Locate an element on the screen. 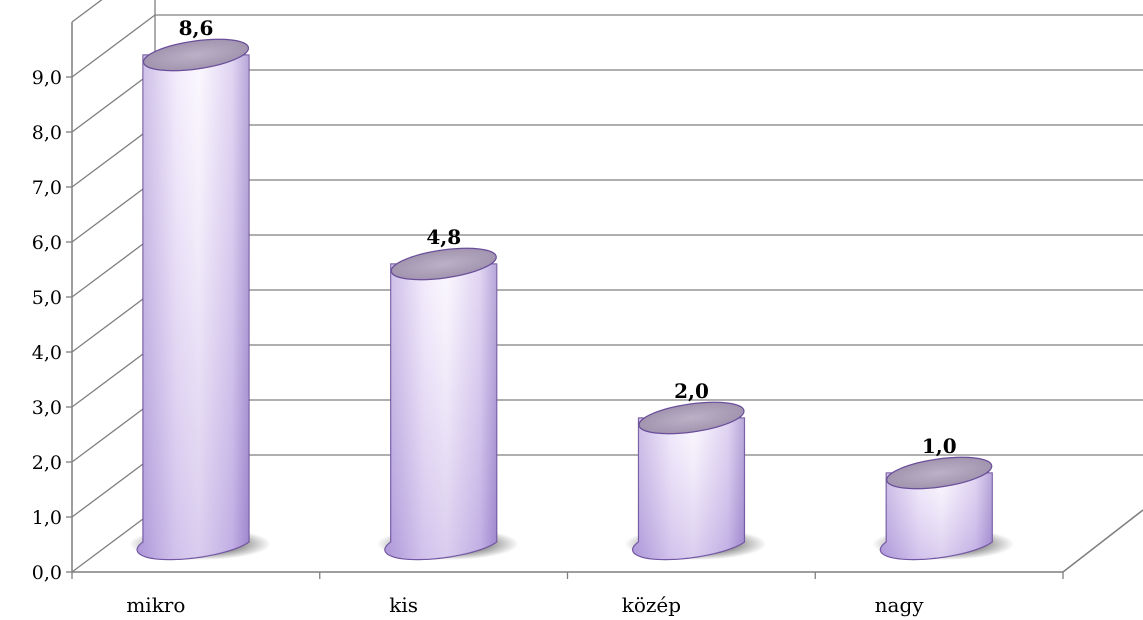 The image size is (1143, 620). data-label: 8,6 is located at coordinates (196, 28).